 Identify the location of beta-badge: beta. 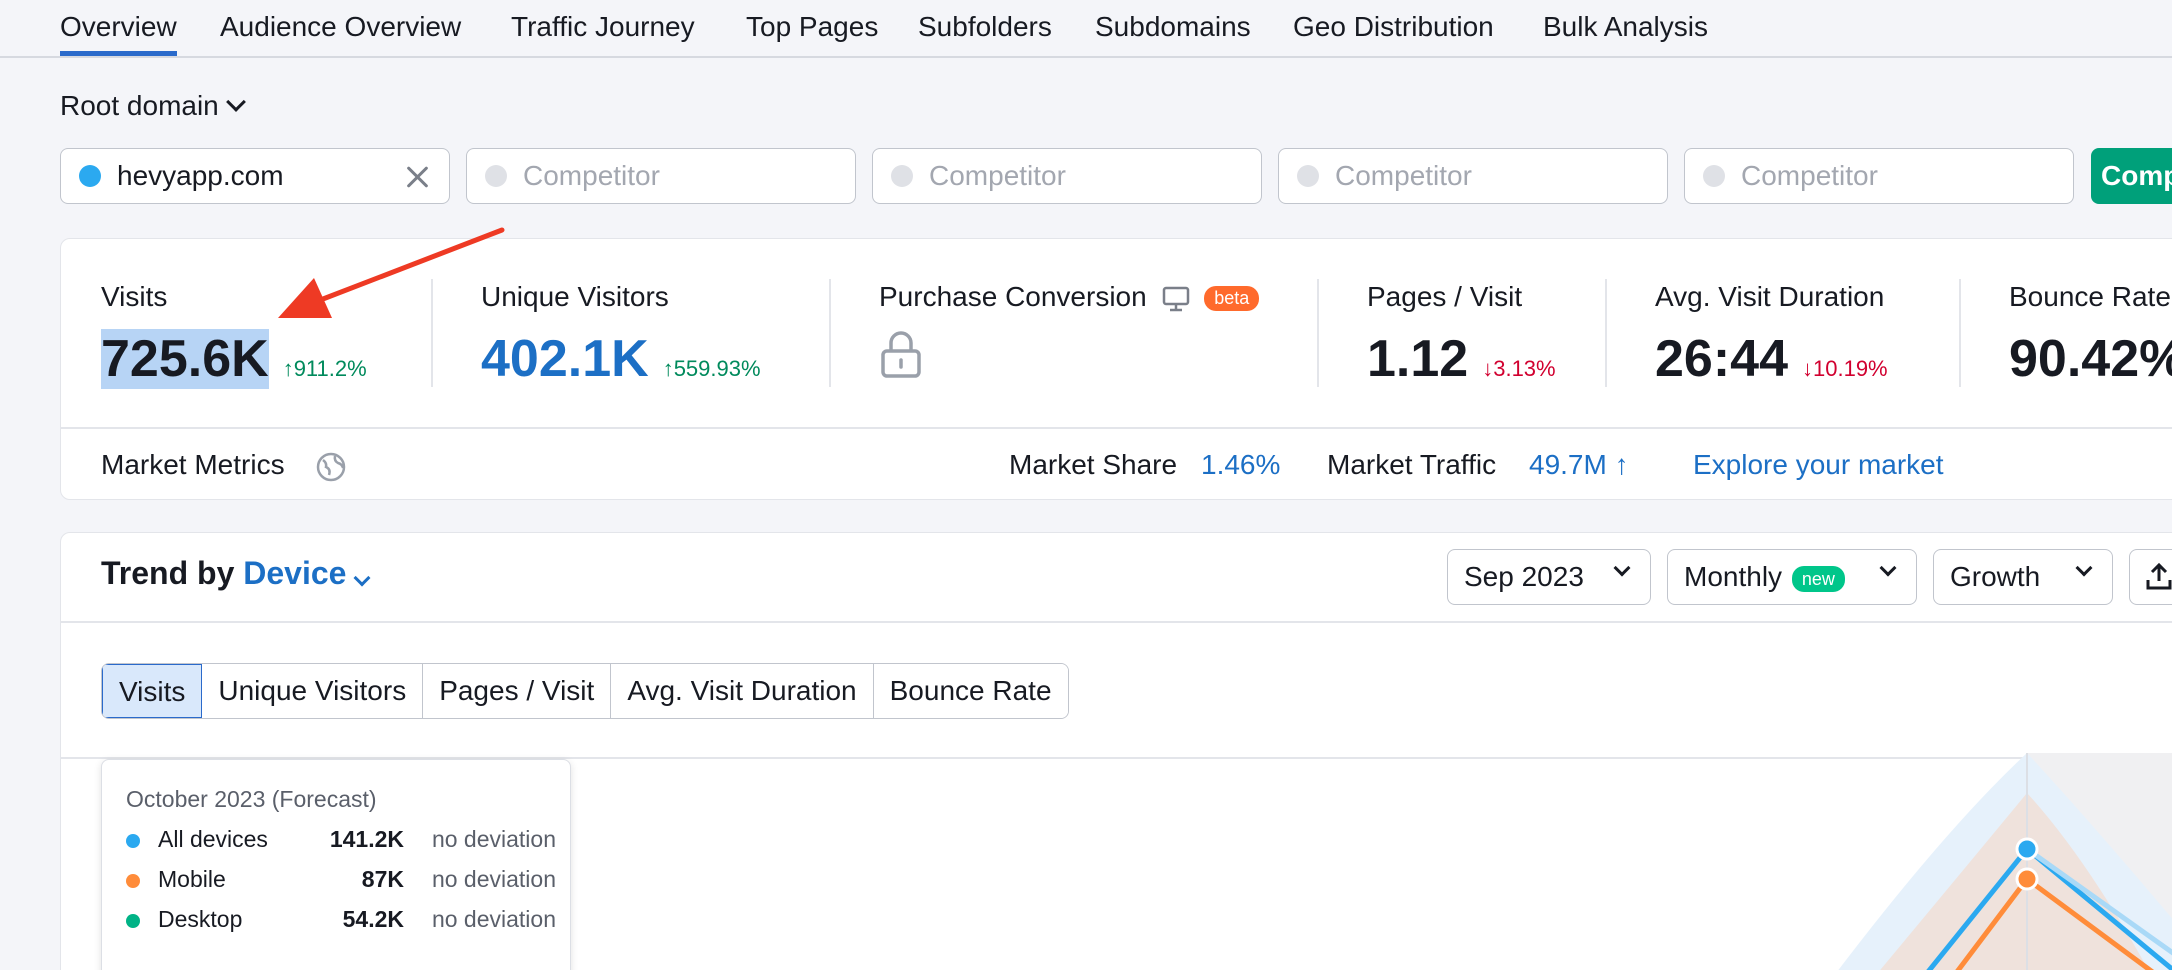
(1232, 299).